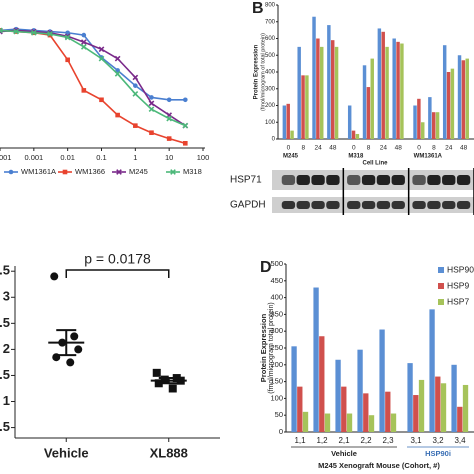 The image size is (474, 474). I want to click on y-tick-label: 150, so click(276, 381).